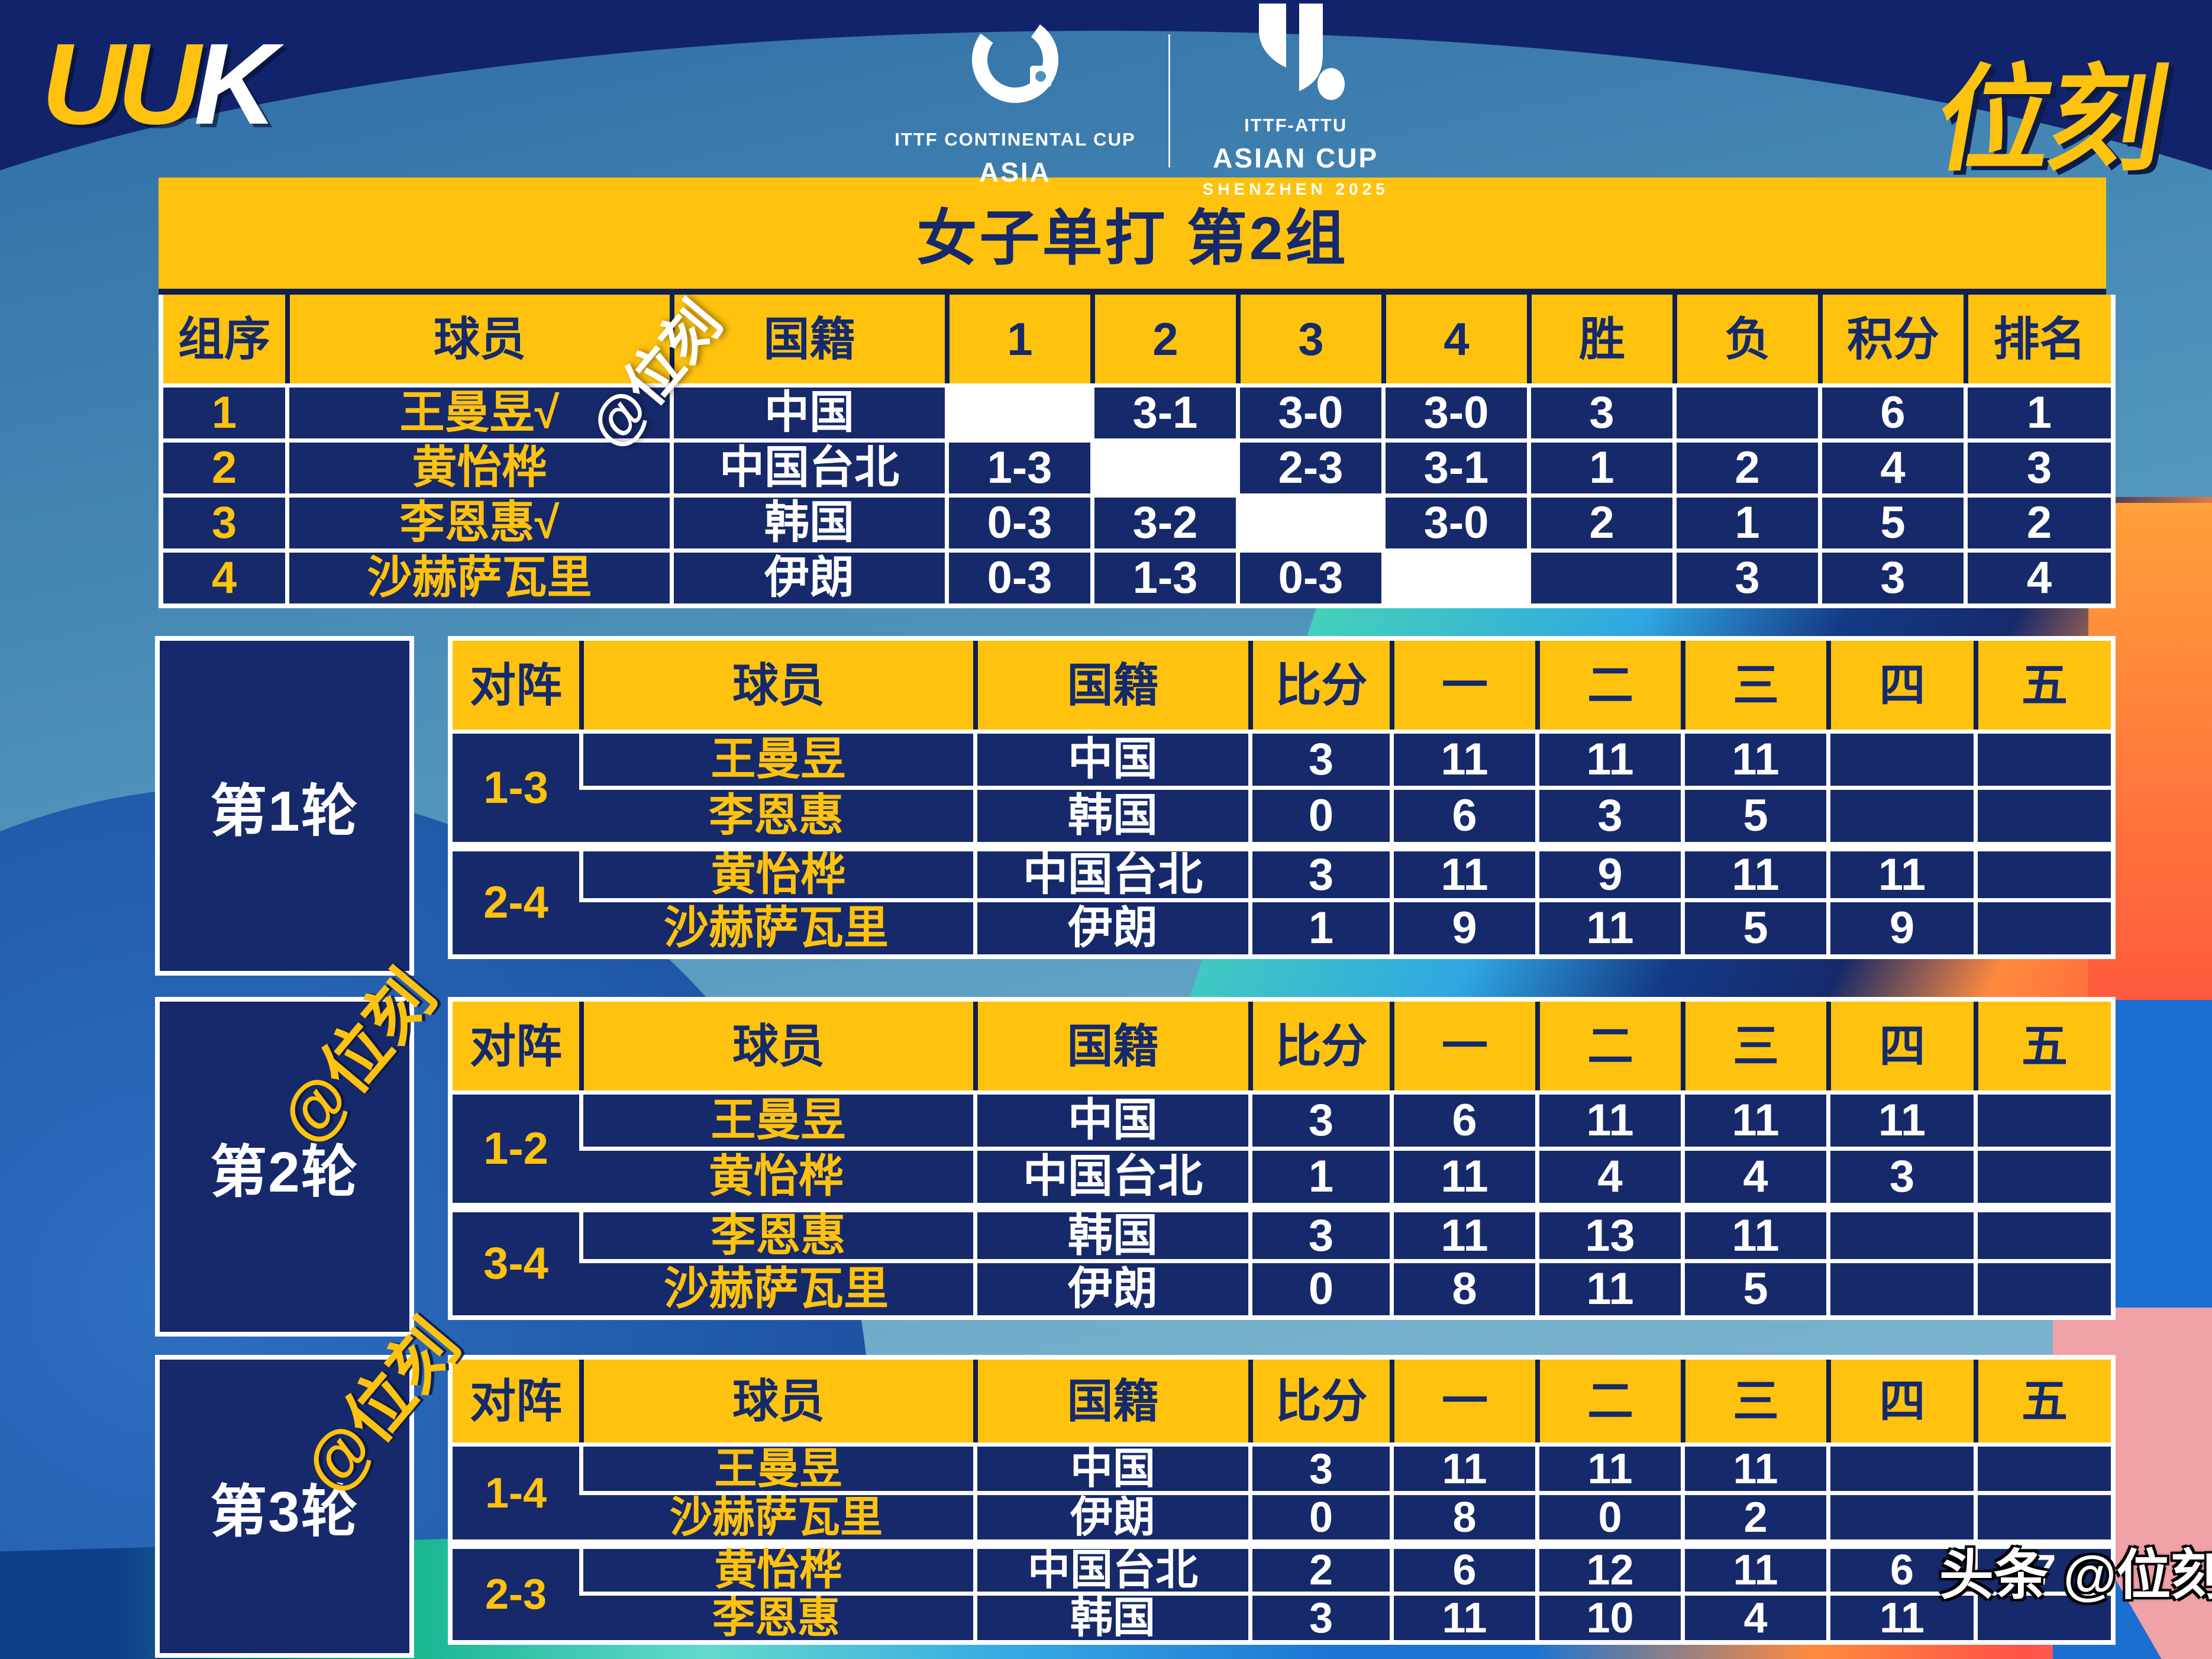  What do you see at coordinates (224, 520) in the screenshot?
I see `seed-cell: 3` at bounding box center [224, 520].